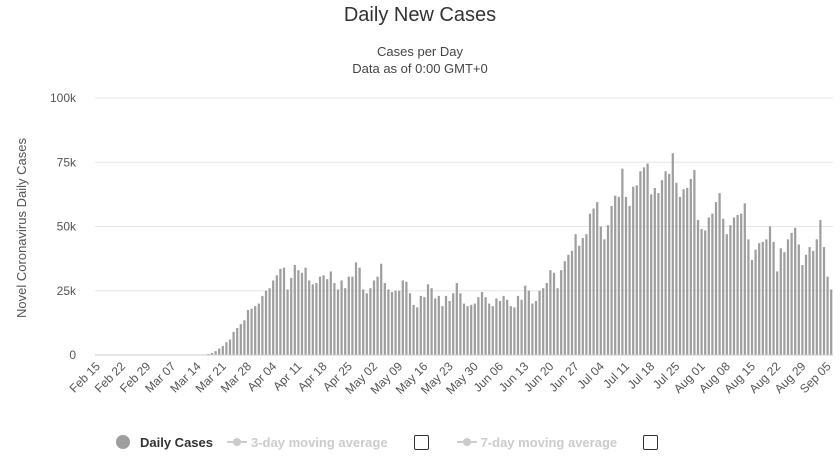  Describe the element at coordinates (164, 442) in the screenshot. I see `legend-item-daily-cases: Daily Cases` at that location.